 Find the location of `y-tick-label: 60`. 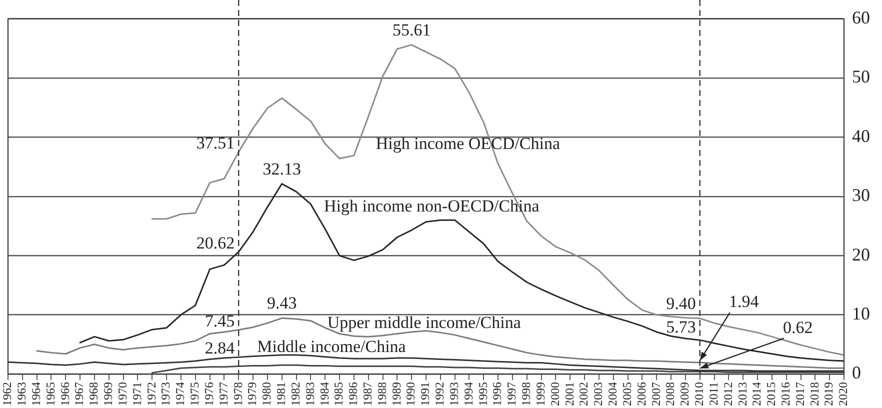

y-tick-label: 60 is located at coordinates (861, 18).